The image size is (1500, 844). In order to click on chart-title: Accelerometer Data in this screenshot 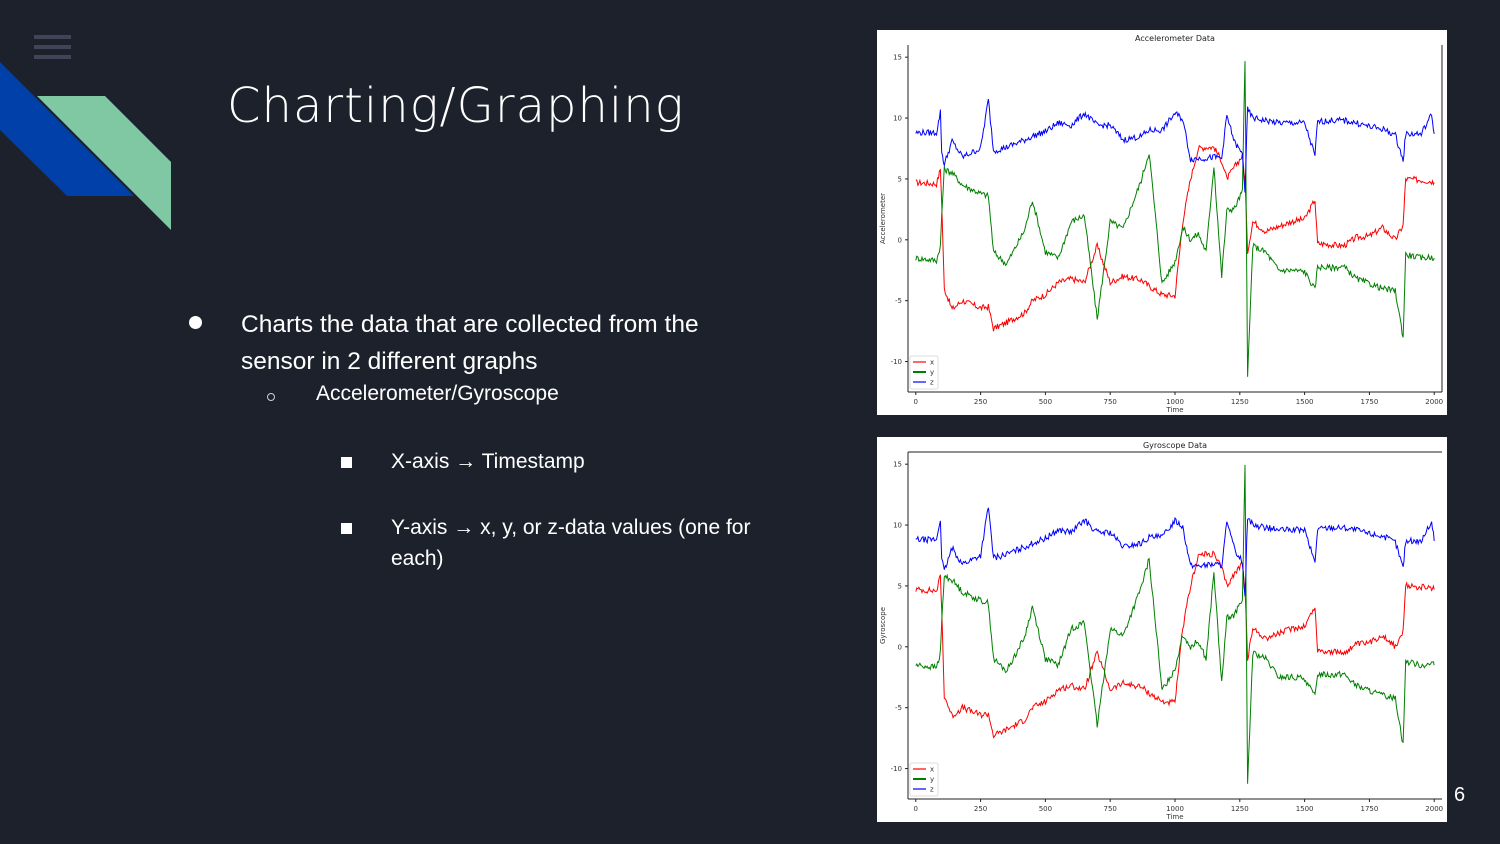, I will do `click(1175, 38)`.